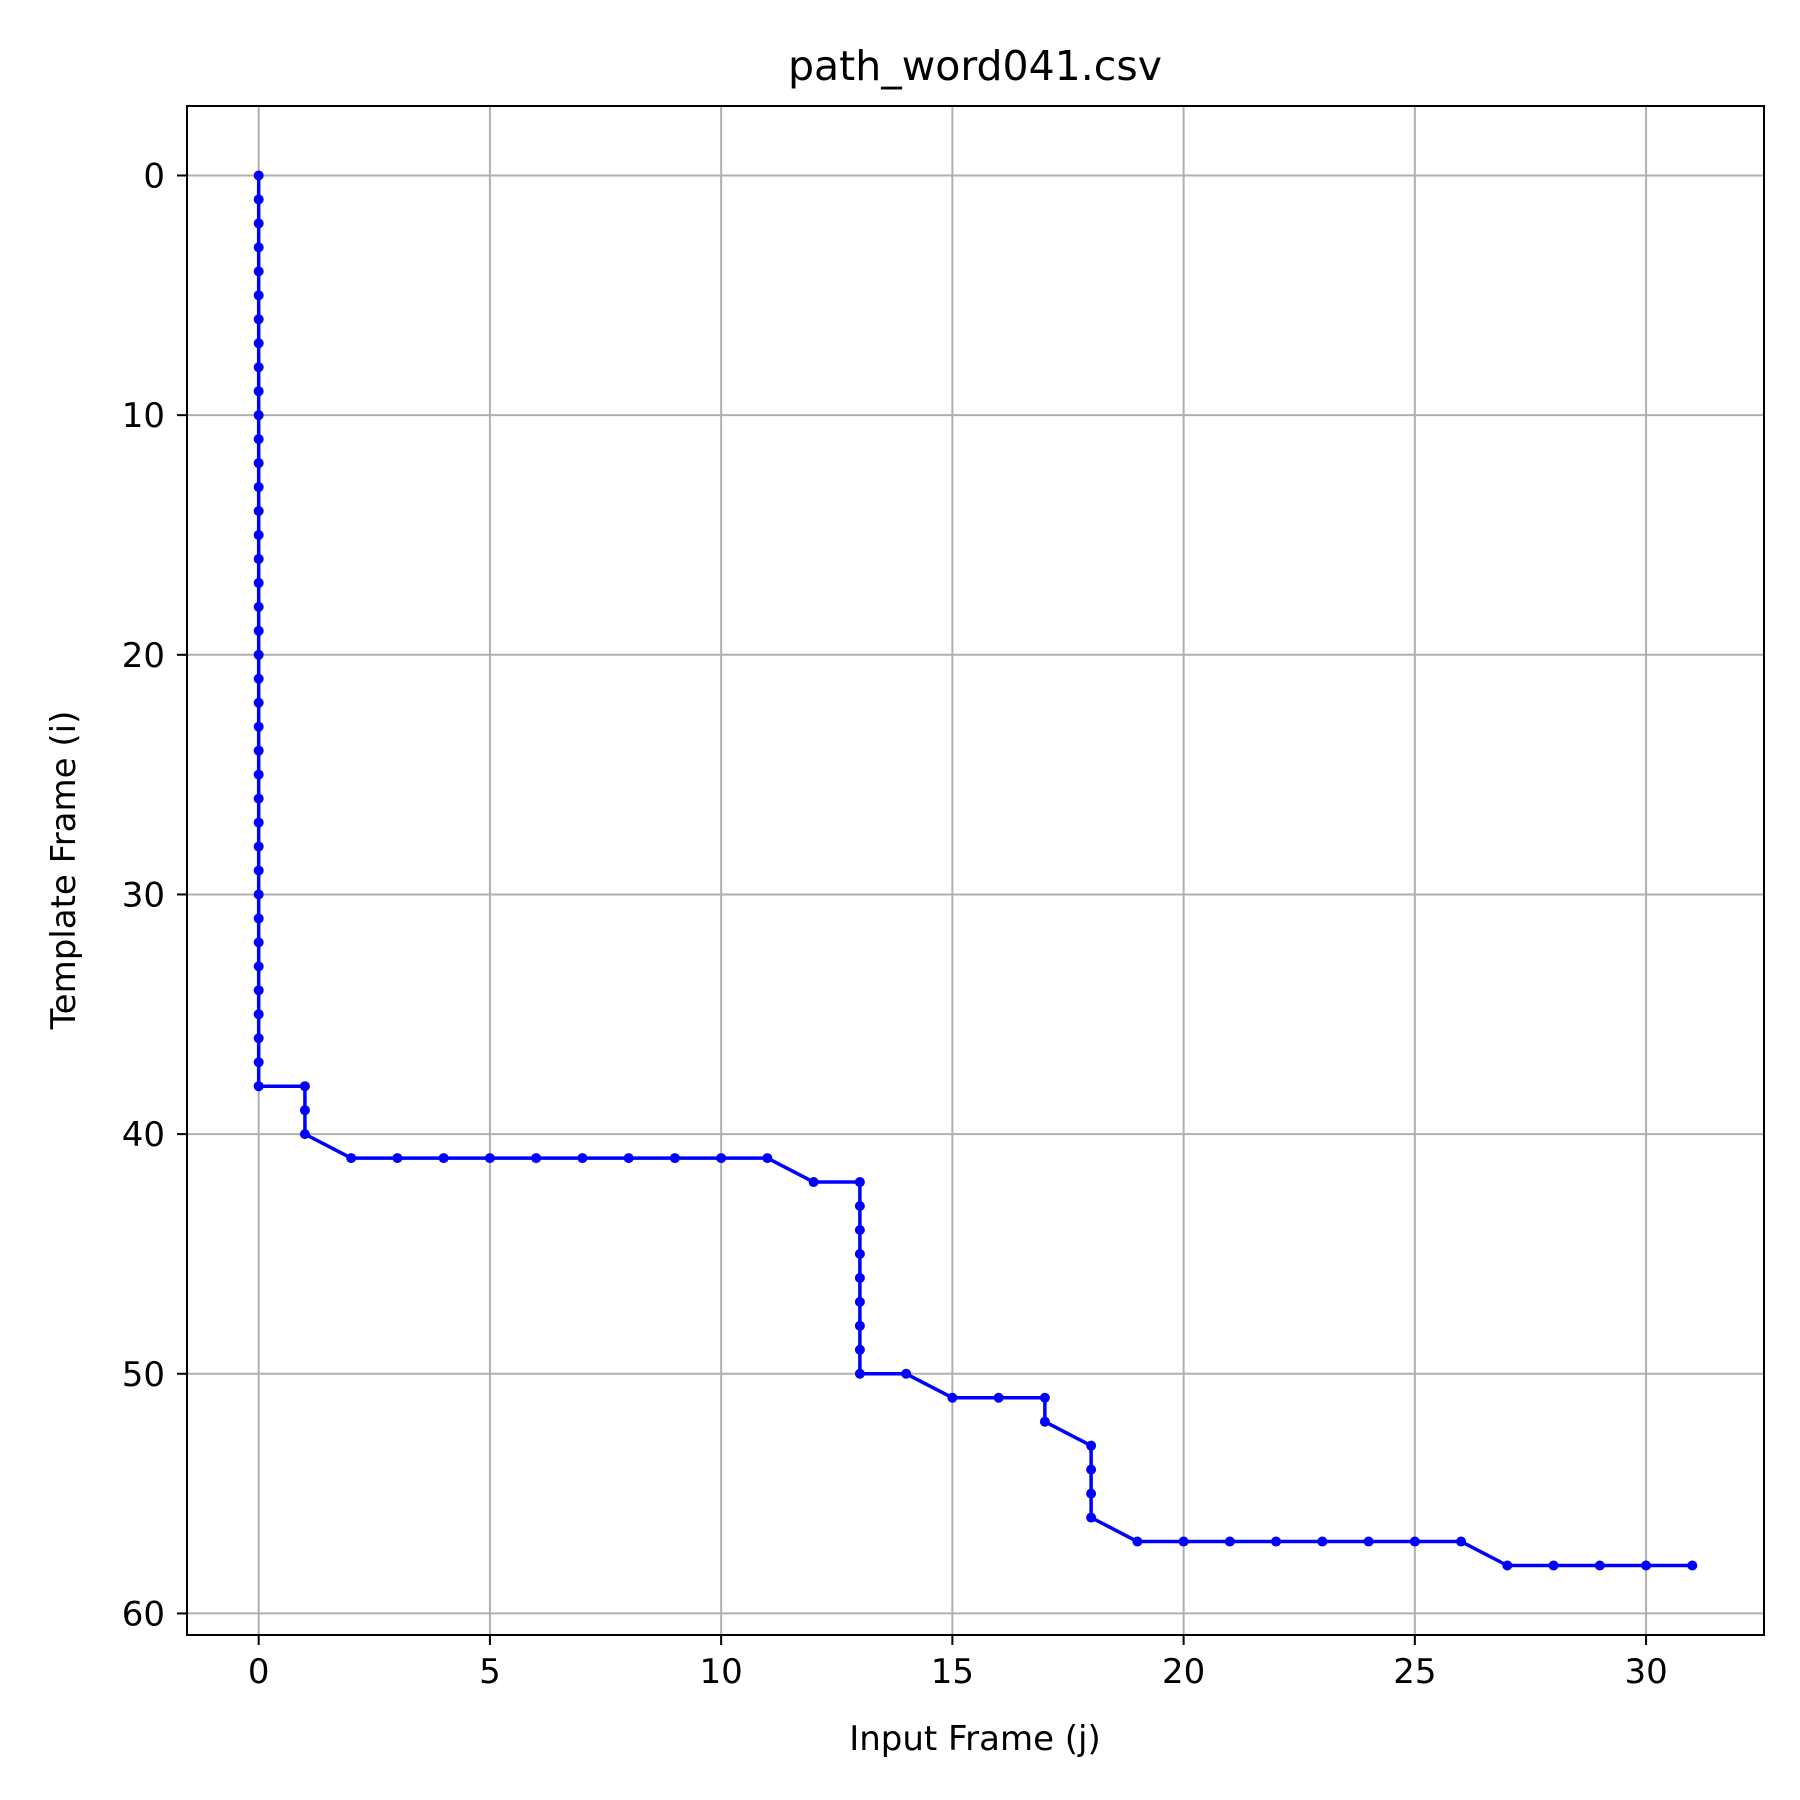 Image resolution: width=1800 pixels, height=1800 pixels. Describe the element at coordinates (975, 1739) in the screenshot. I see `x-axis-label: Input Frame (j)` at that location.